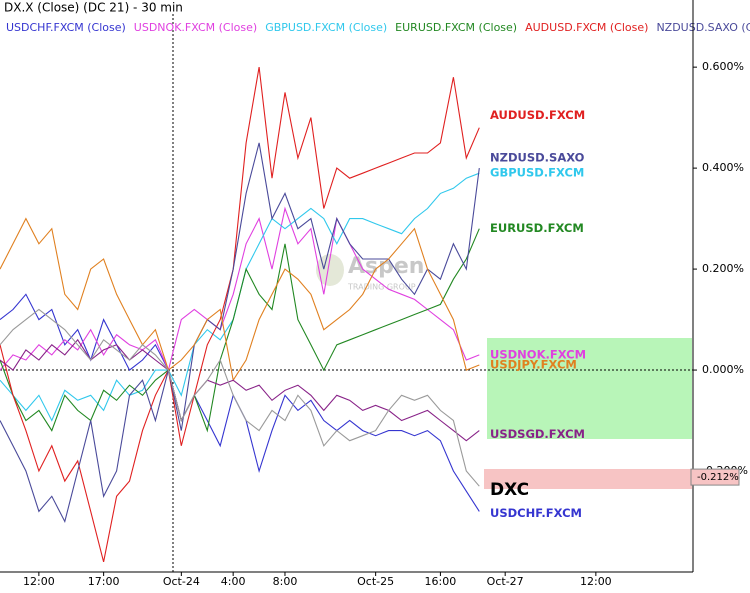 Image resolution: width=750 pixels, height=593 pixels. What do you see at coordinates (285, 581) in the screenshot?
I see `x-tick-label: 8:00` at bounding box center [285, 581].